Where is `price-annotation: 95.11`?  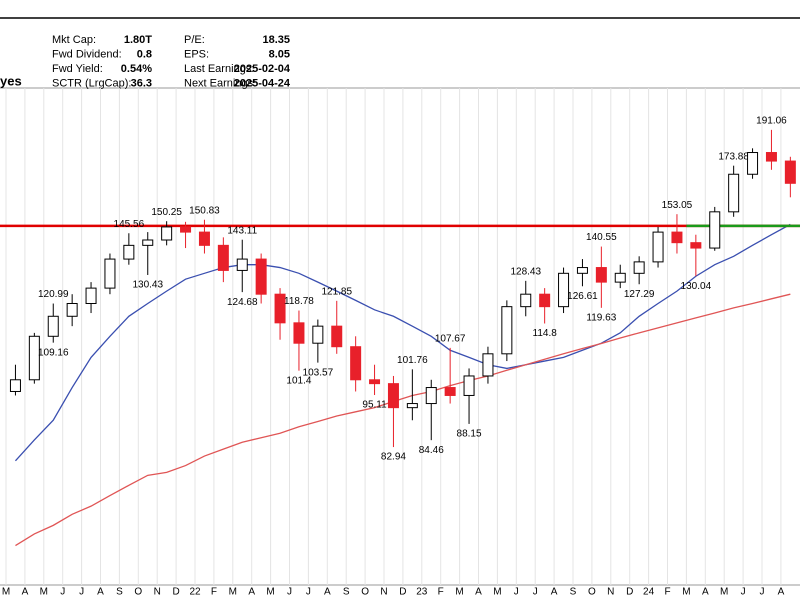 price-annotation: 95.11 is located at coordinates (374, 405).